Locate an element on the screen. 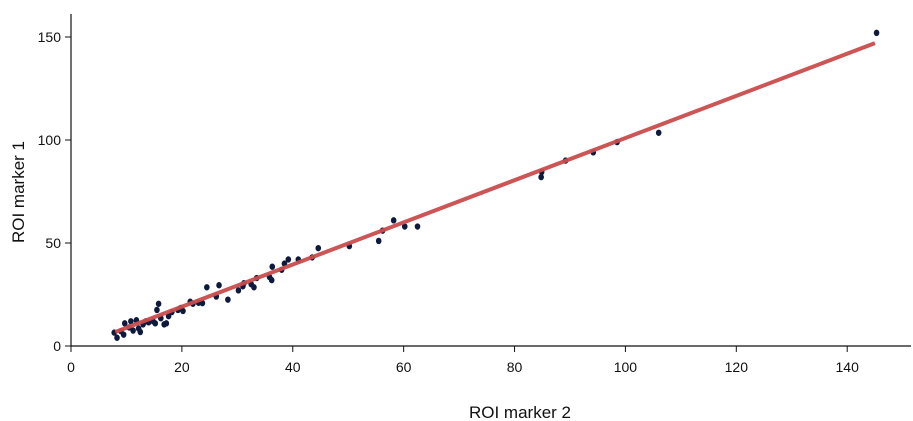  y-tick-label: 100 is located at coordinates (50, 140).